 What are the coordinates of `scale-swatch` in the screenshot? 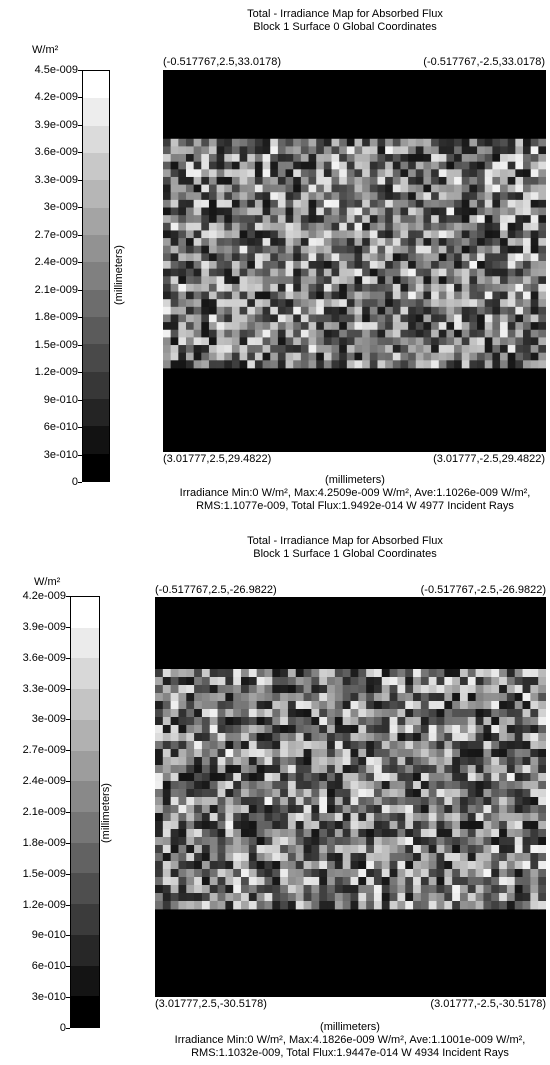 It's located at (85, 766).